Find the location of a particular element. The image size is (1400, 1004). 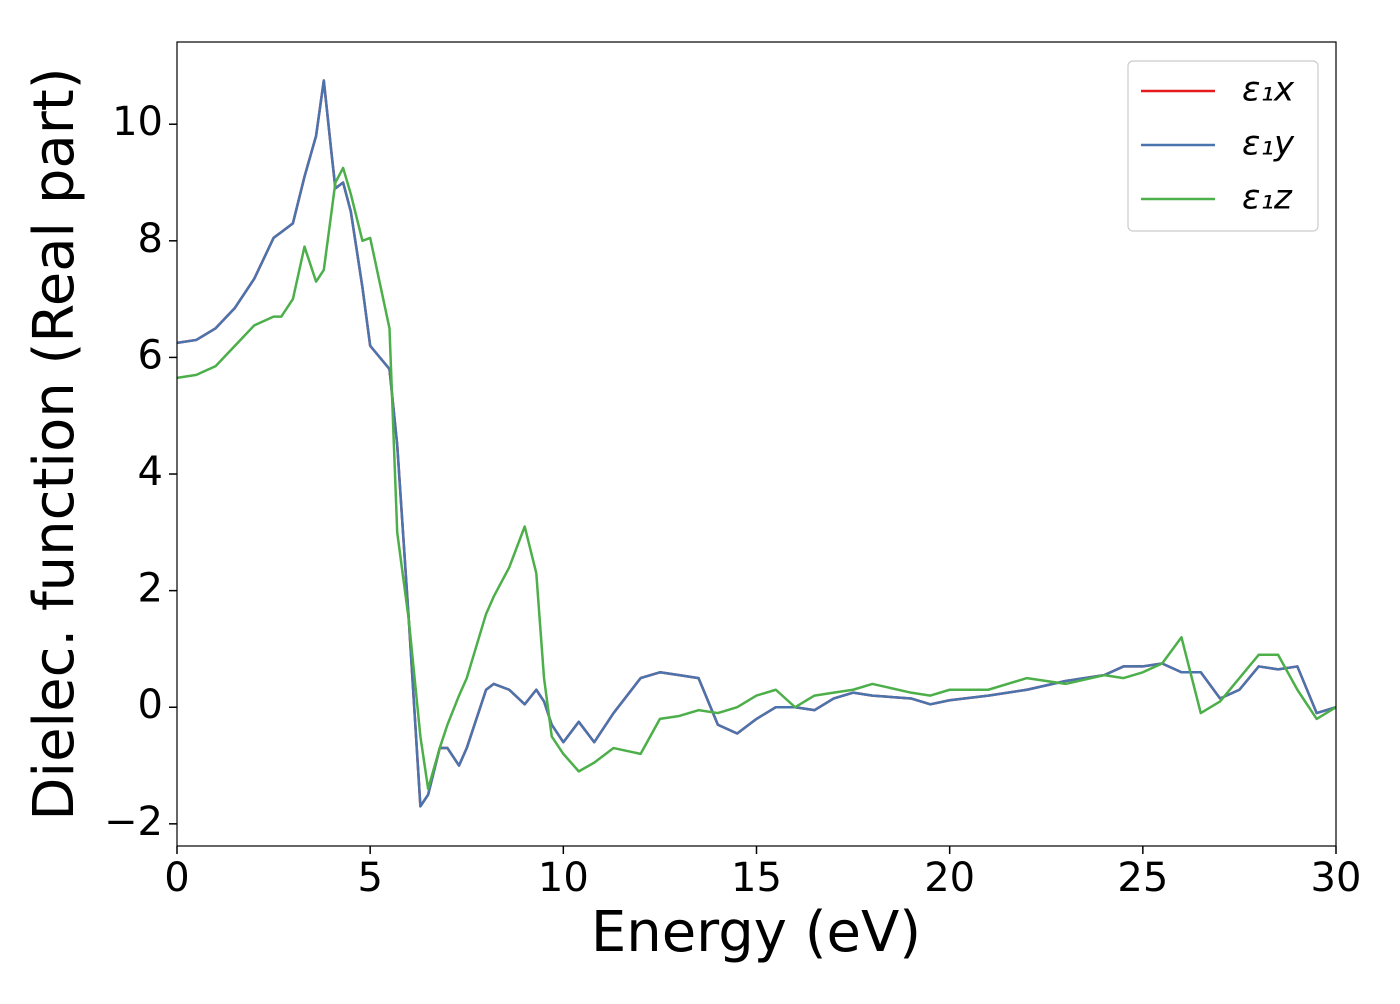

x-tick-label: 15 is located at coordinates (756, 878).